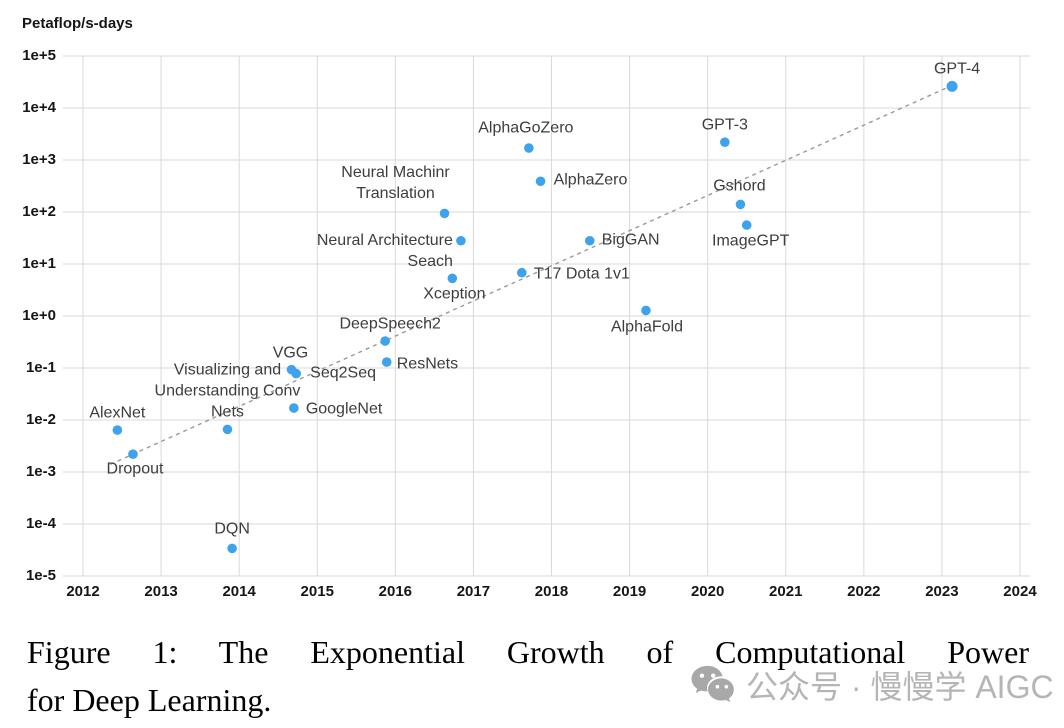 Image resolution: width=1064 pixels, height=728 pixels. I want to click on point-label: Neural Architecture Seach, so click(384, 250).